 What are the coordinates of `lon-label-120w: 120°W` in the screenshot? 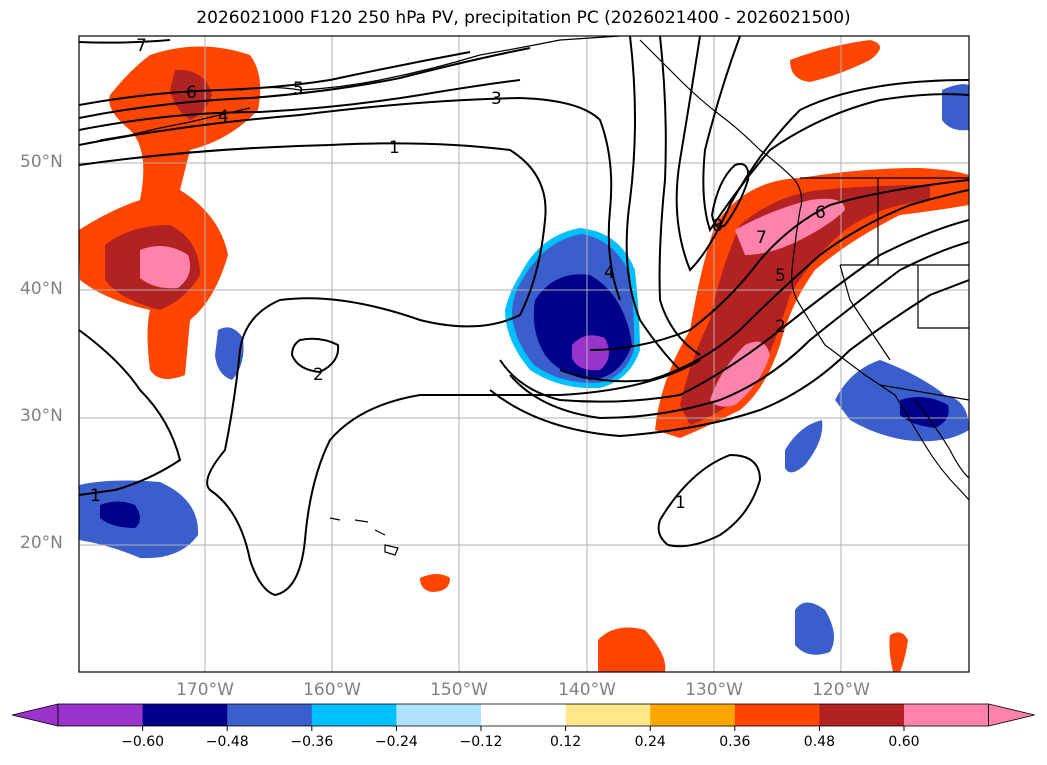 It's located at (841, 690).